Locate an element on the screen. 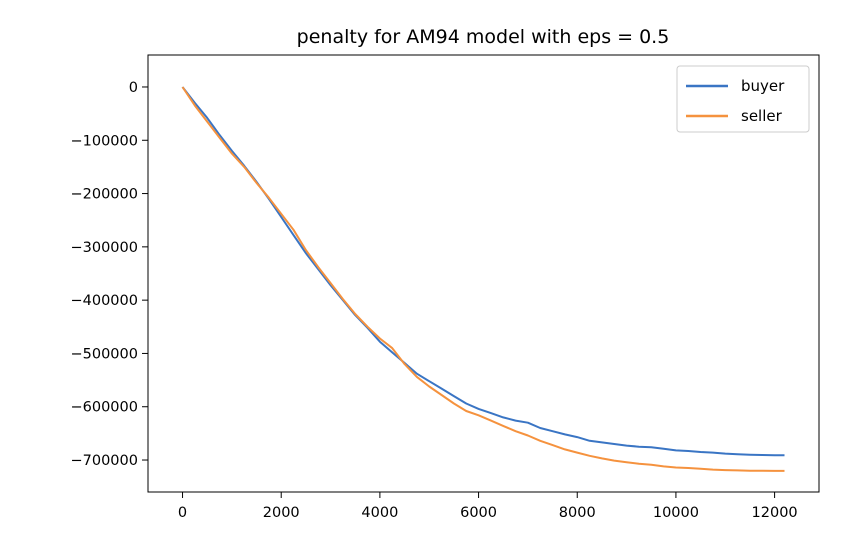 The height and width of the screenshot is (542, 854). y-tick-label: −500000 is located at coordinates (104, 354).